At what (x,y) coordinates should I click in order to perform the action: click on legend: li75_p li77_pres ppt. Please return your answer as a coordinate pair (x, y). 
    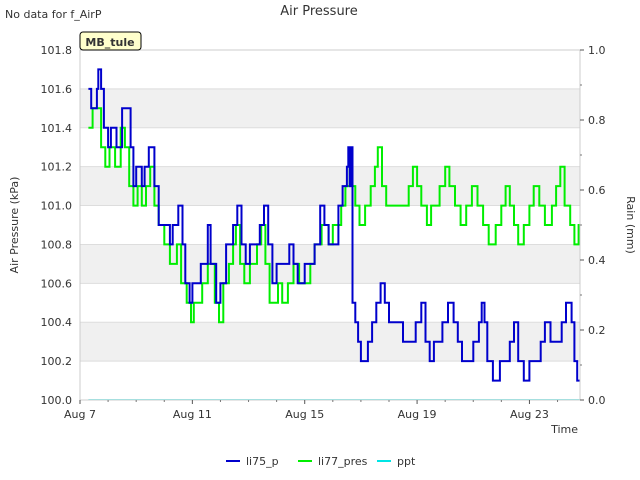
    Looking at the image, I should click on (321, 461).